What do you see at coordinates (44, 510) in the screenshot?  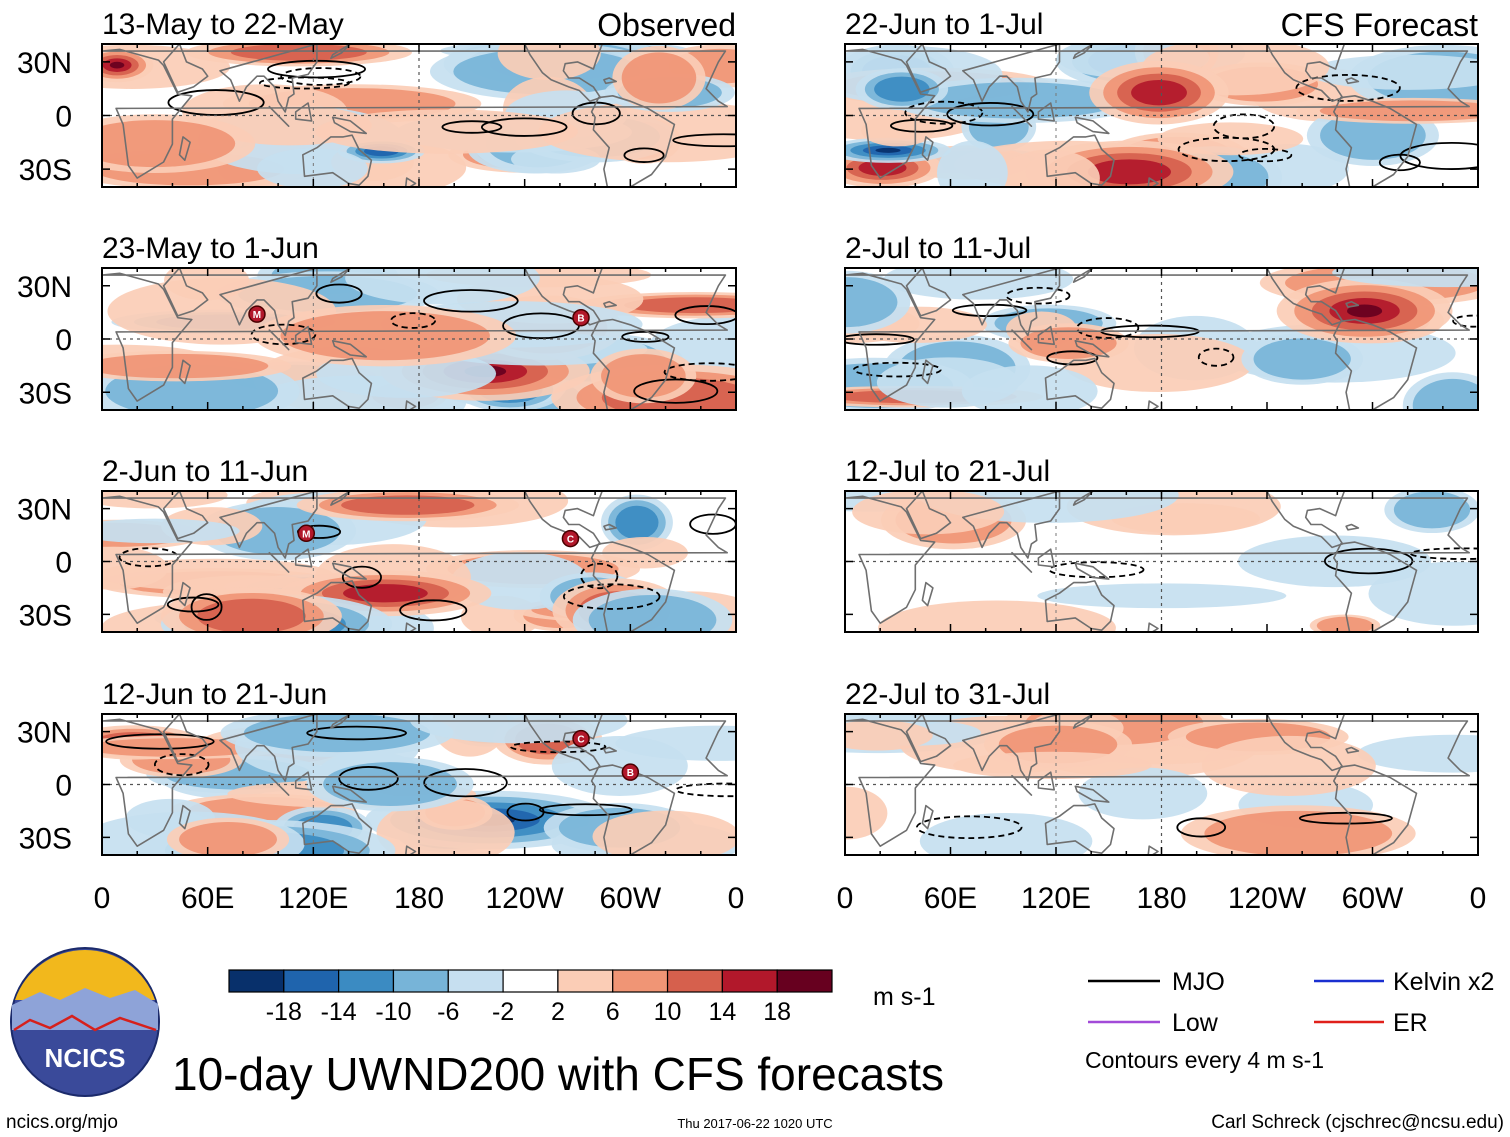 I see `y-tick-label: 30N` at bounding box center [44, 510].